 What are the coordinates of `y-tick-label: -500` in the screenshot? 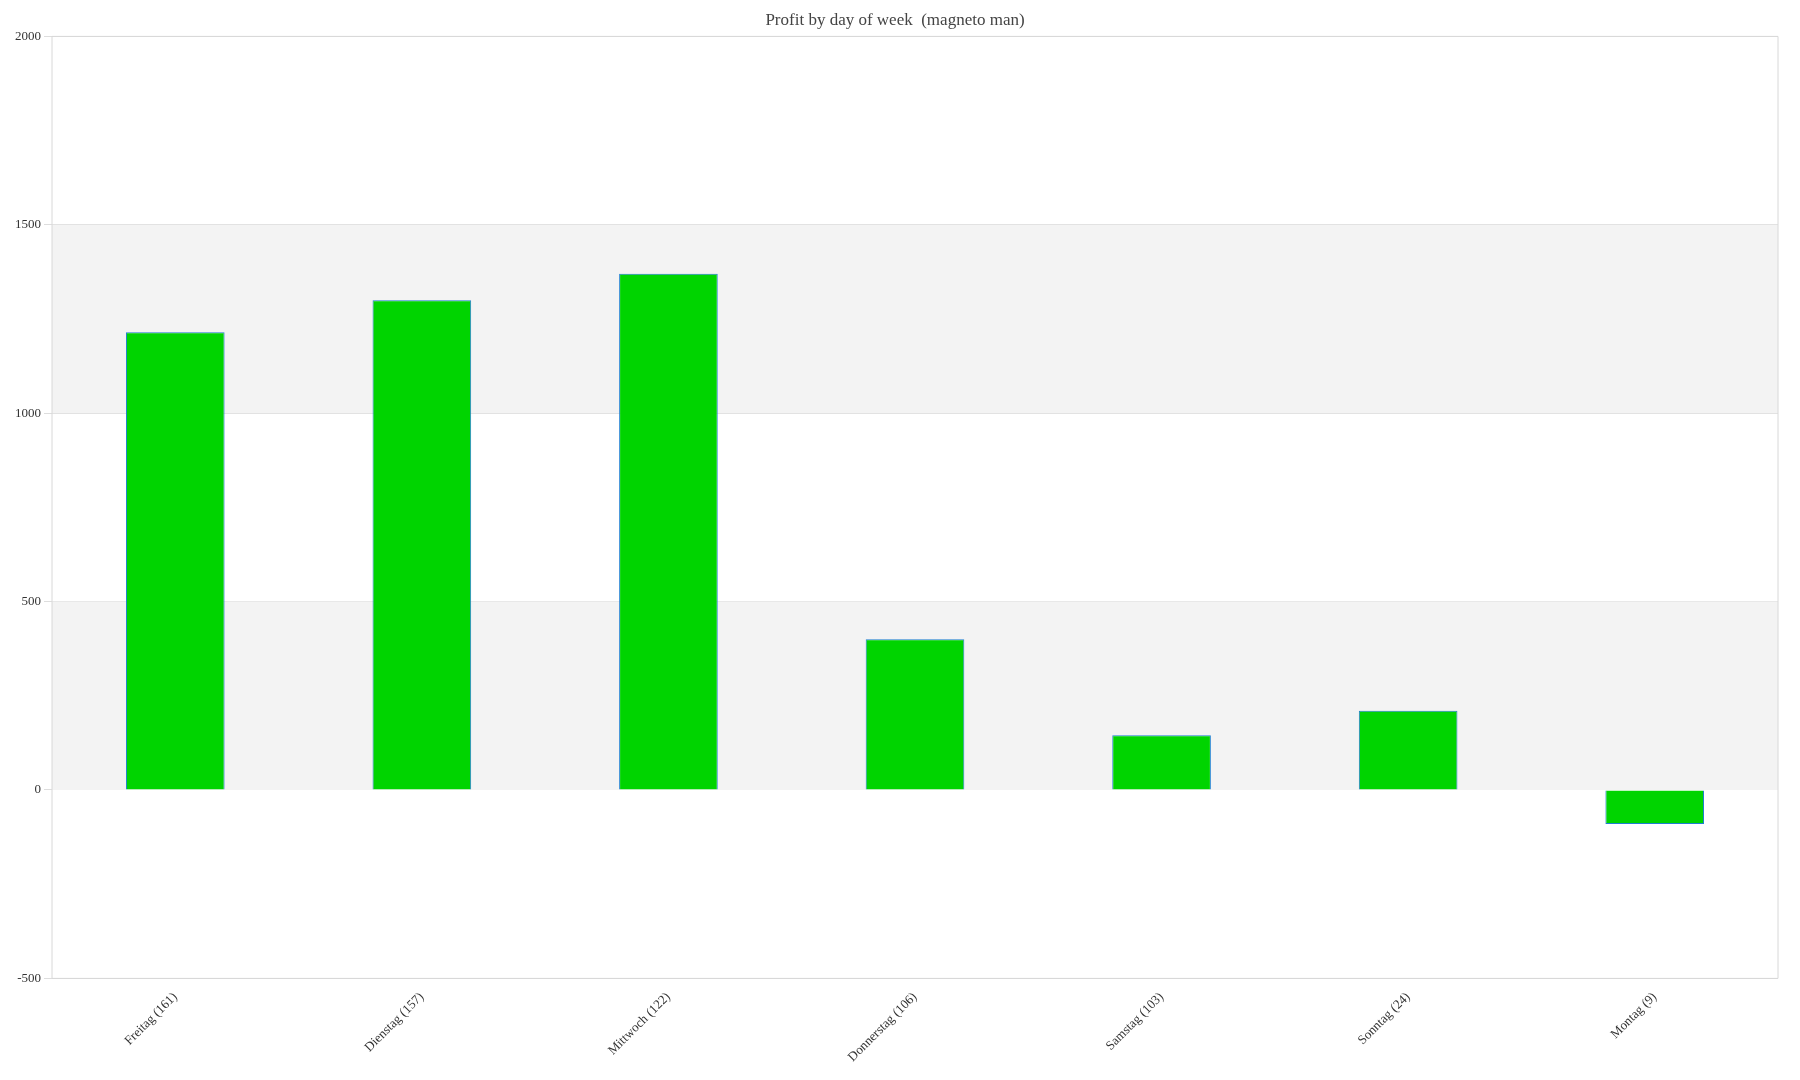 It's located at (29, 977).